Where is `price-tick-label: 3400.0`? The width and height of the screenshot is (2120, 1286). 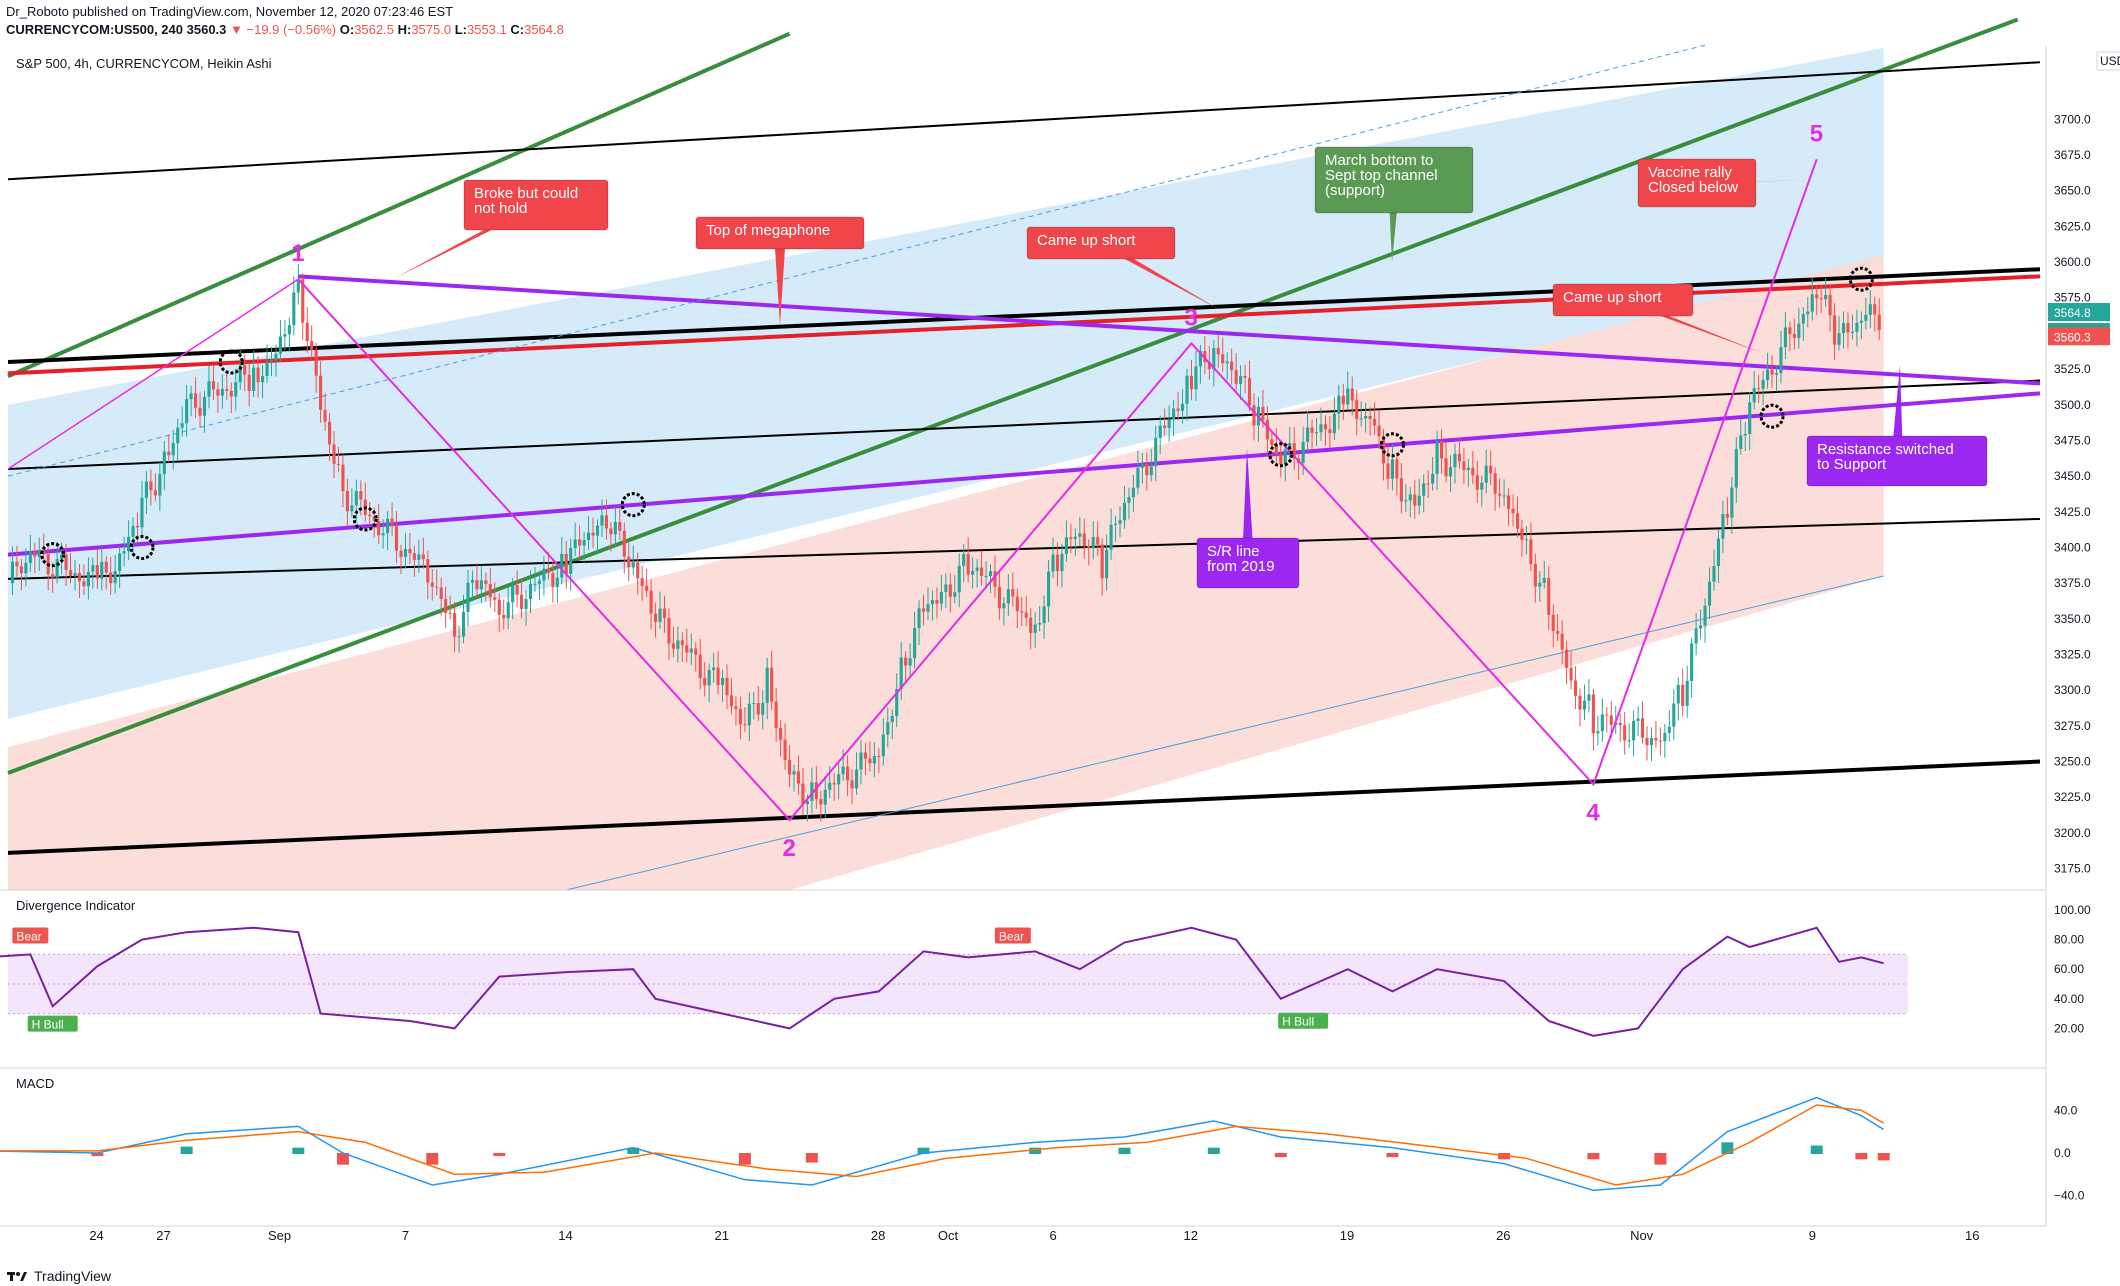 price-tick-label: 3400.0 is located at coordinates (2072, 547).